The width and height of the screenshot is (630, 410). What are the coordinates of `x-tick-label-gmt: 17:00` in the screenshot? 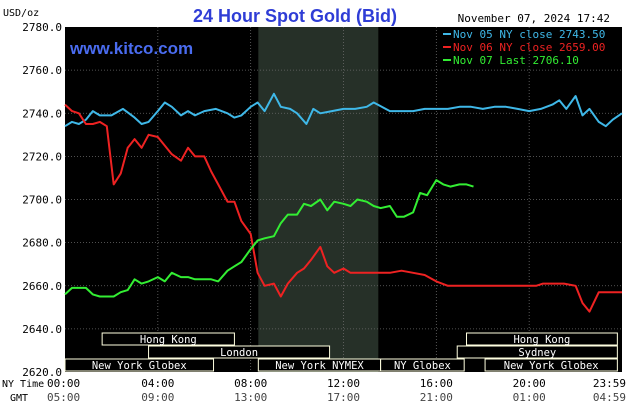 It's located at (343, 397).